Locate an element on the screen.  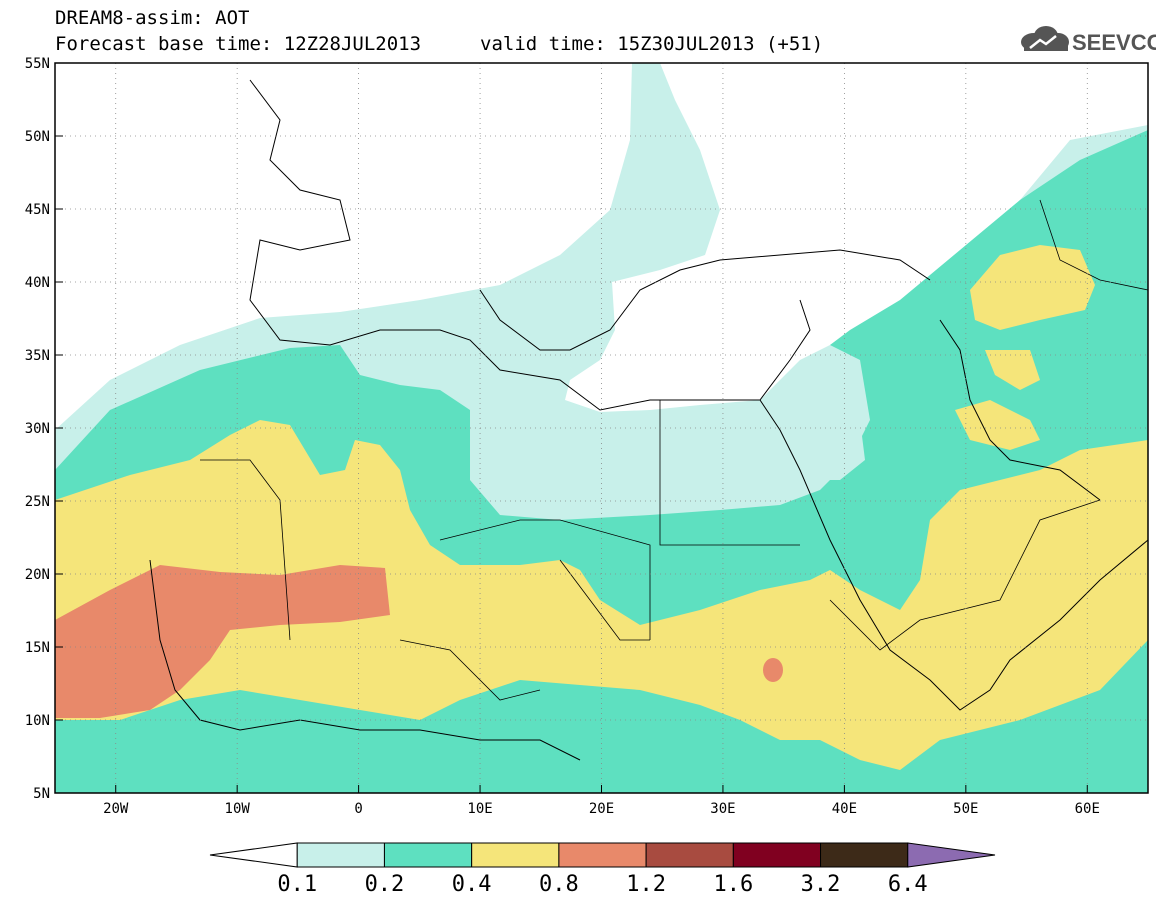
lon-label-40e: 40E is located at coordinates (844, 809).